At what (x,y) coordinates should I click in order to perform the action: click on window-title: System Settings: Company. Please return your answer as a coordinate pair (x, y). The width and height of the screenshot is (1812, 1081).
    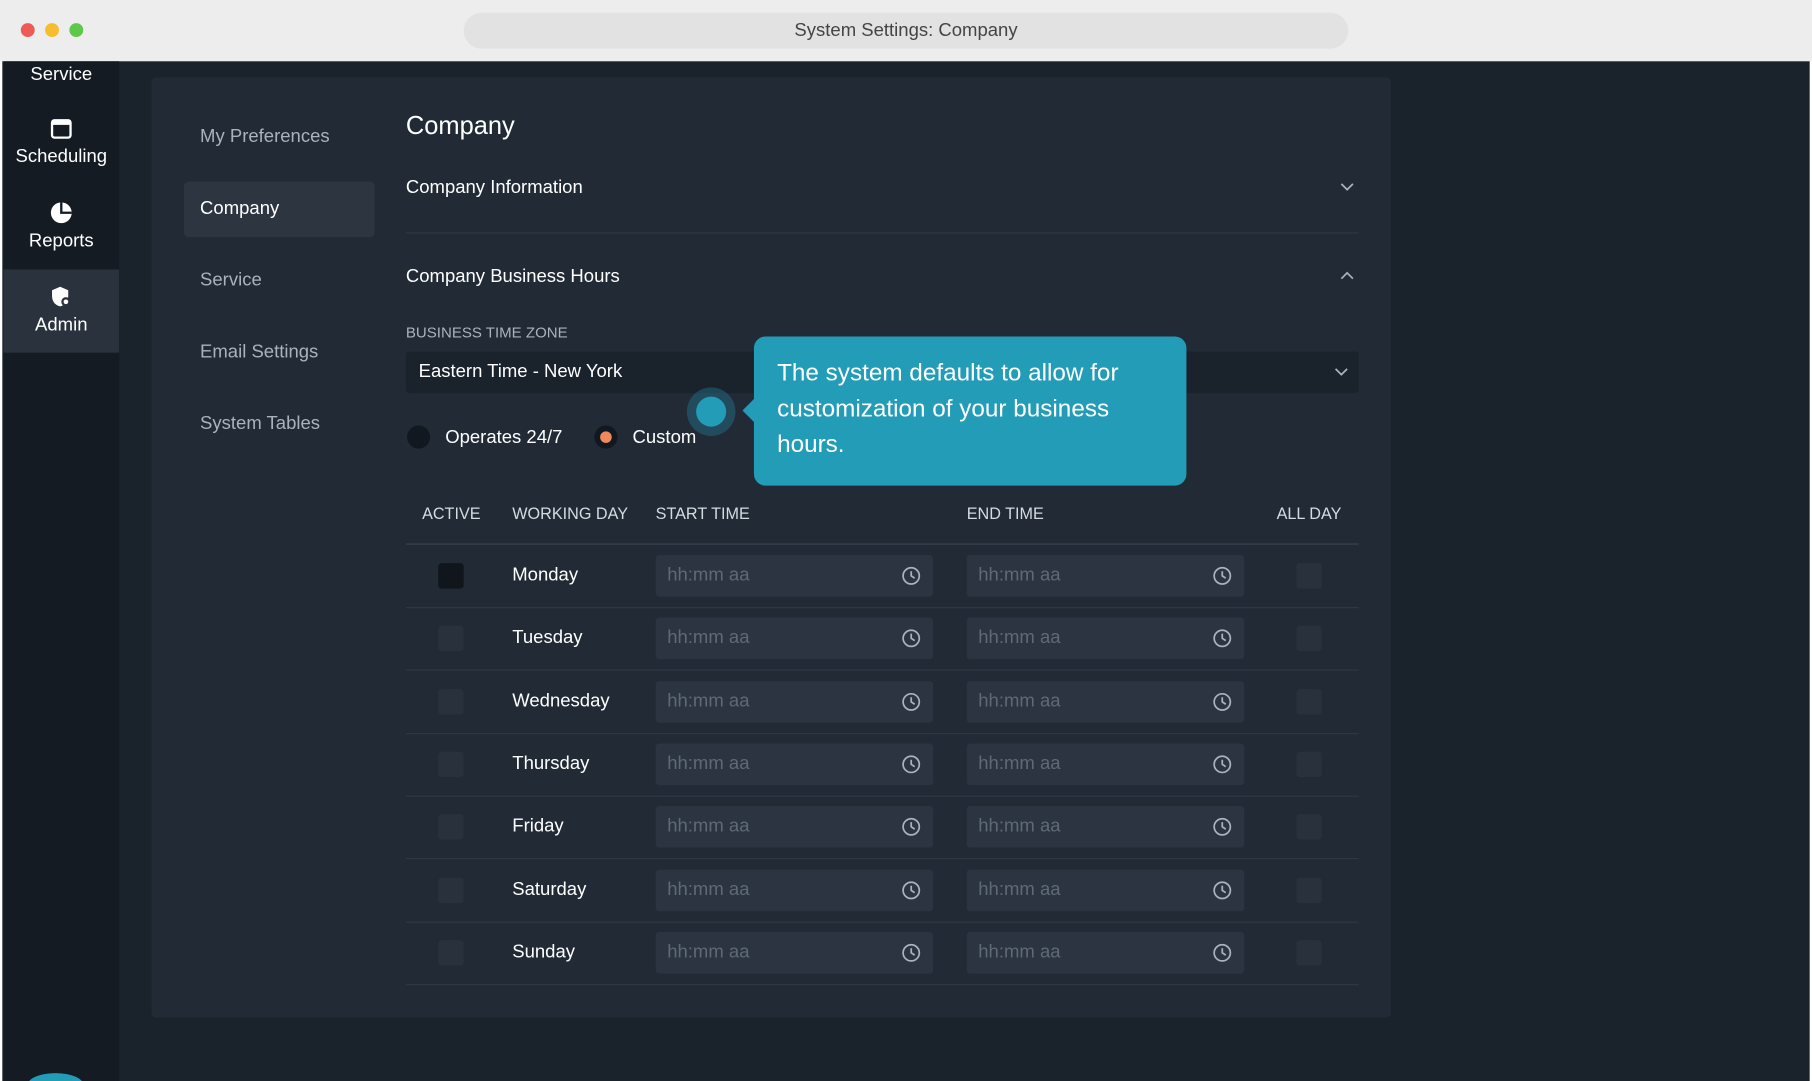
    Looking at the image, I should click on (906, 30).